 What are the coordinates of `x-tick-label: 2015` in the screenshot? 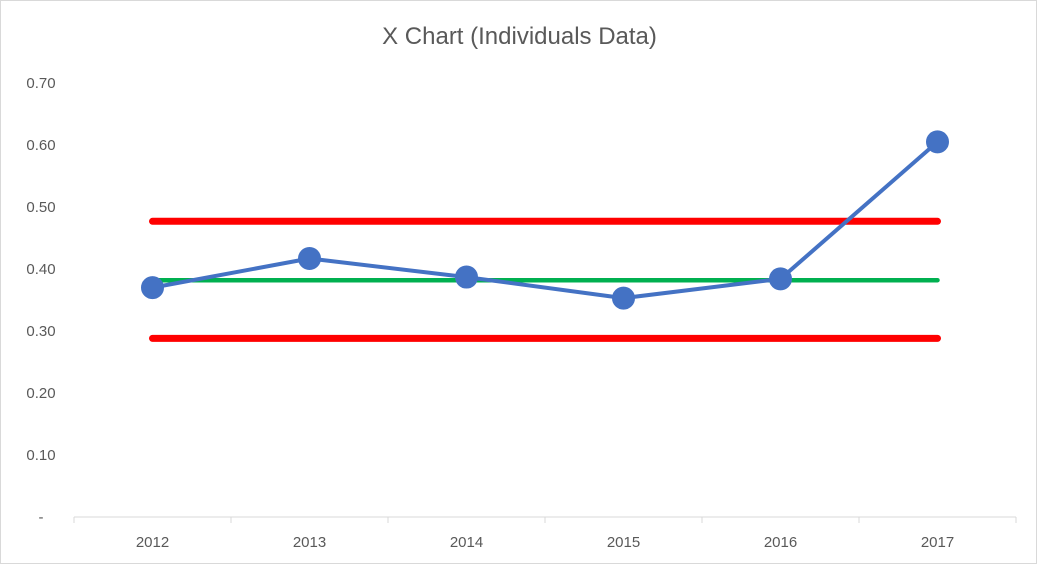 It's located at (623, 542).